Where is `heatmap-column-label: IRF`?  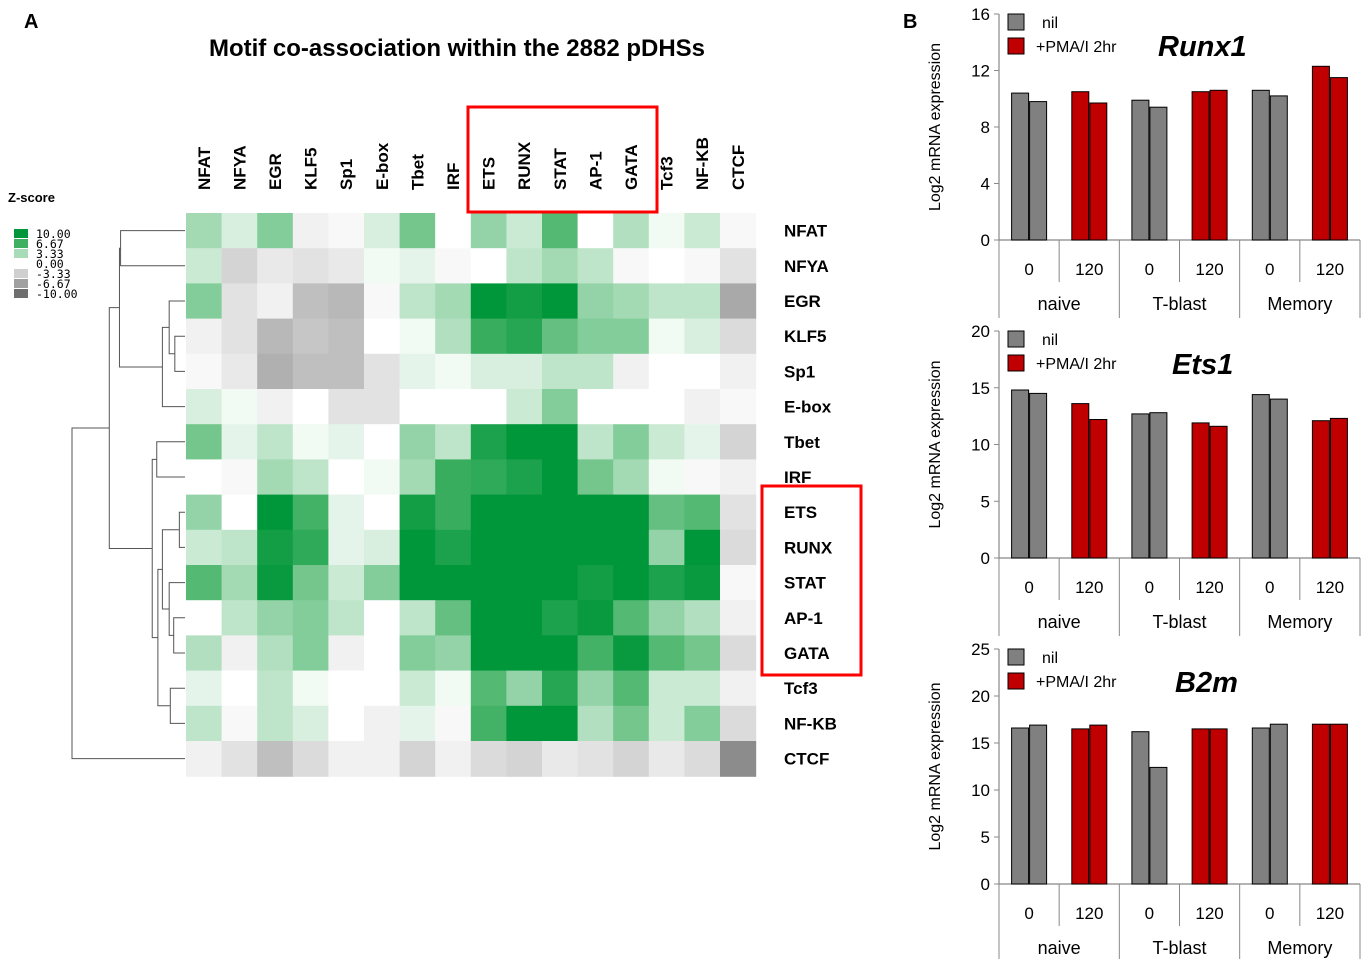
heatmap-column-label: IRF is located at coordinates (453, 176).